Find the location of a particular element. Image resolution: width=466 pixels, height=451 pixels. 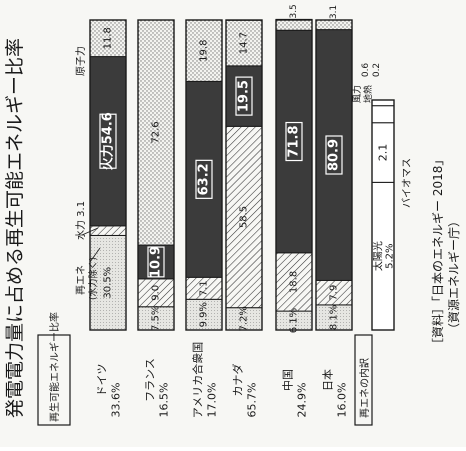

bar-label-nuclear: 3.1 is located at coordinates (334, 12).